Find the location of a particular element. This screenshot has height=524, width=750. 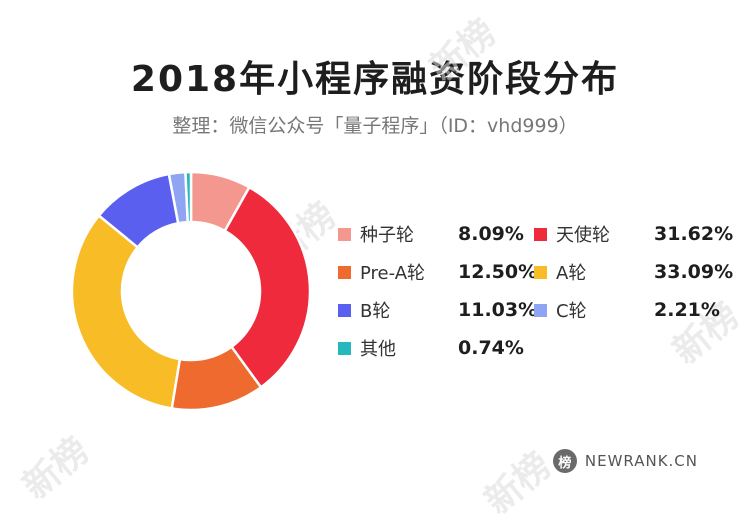

legend-item: A轮 33.09% is located at coordinates (633, 272).